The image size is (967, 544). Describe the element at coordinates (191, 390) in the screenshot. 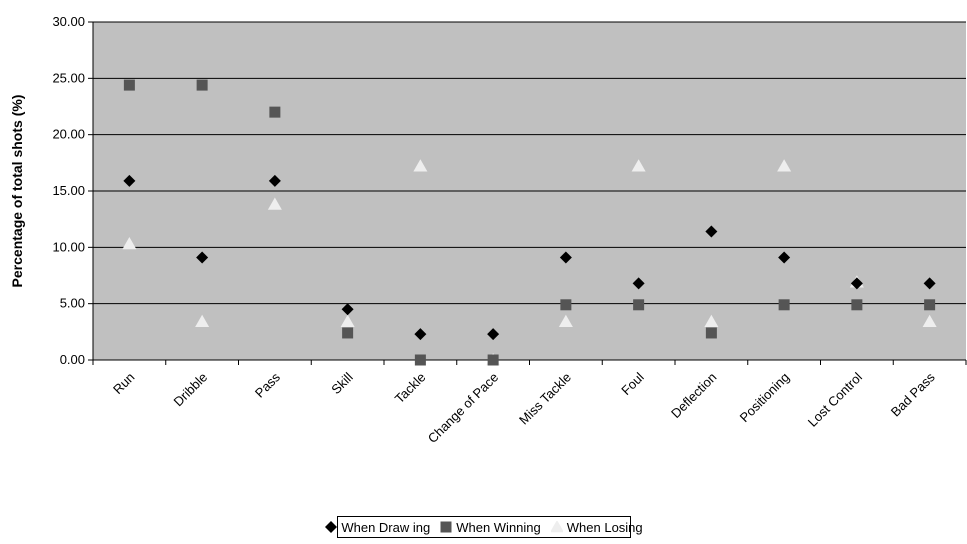

I see `x-tick-label: Dribble` at that location.